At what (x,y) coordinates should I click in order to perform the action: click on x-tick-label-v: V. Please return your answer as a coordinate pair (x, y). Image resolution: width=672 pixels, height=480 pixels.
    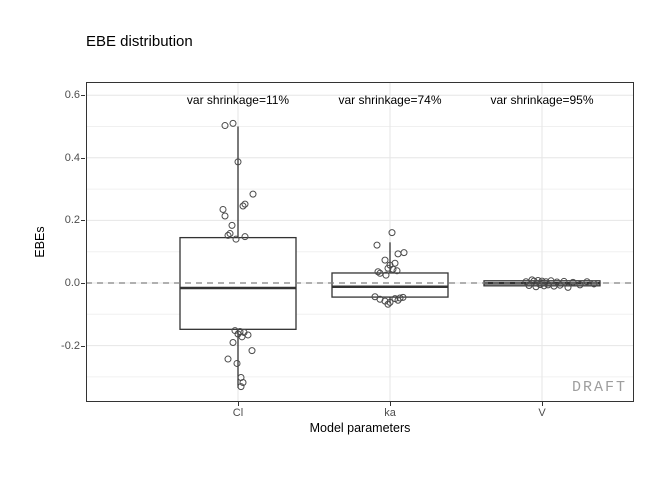
    Looking at the image, I should click on (542, 413).